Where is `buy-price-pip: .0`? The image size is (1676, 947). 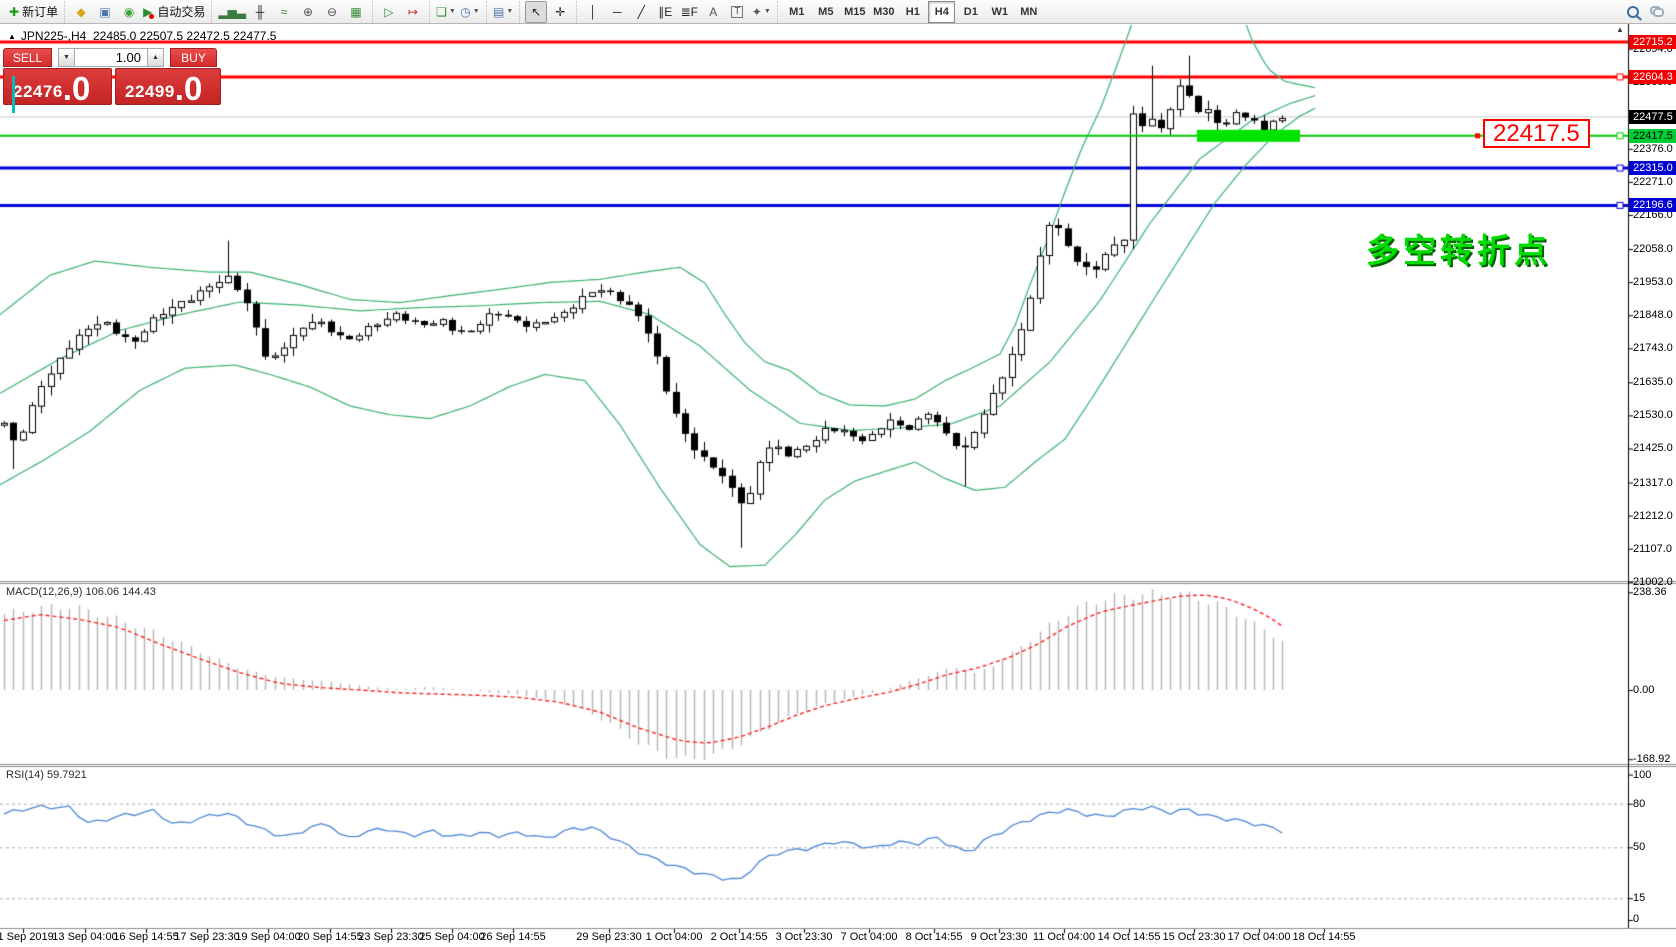 buy-price-pip: .0 is located at coordinates (188, 88).